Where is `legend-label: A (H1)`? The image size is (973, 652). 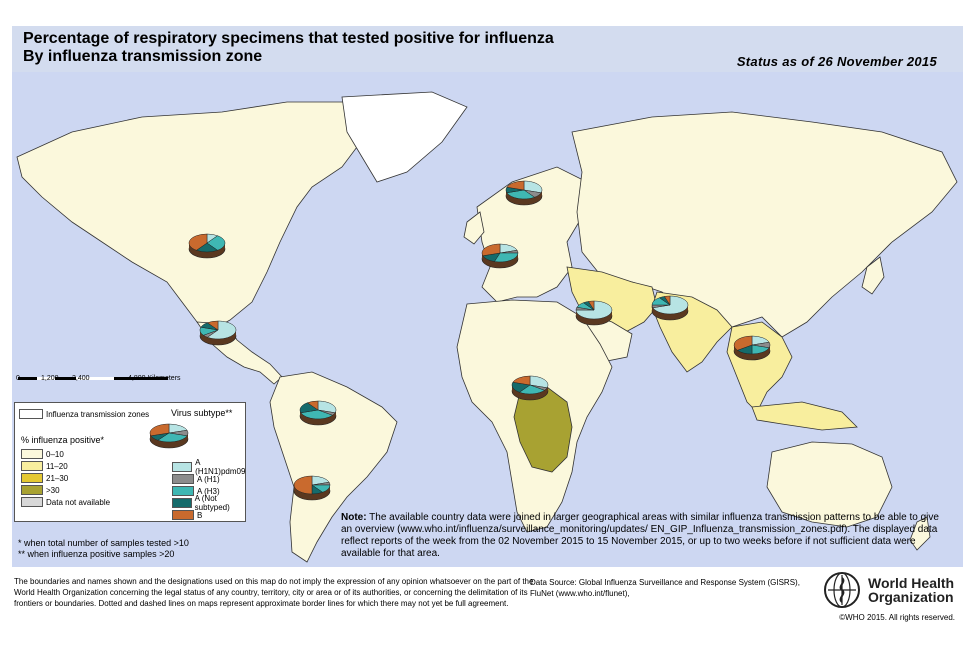
legend-label: A (H1) is located at coordinates (208, 479).